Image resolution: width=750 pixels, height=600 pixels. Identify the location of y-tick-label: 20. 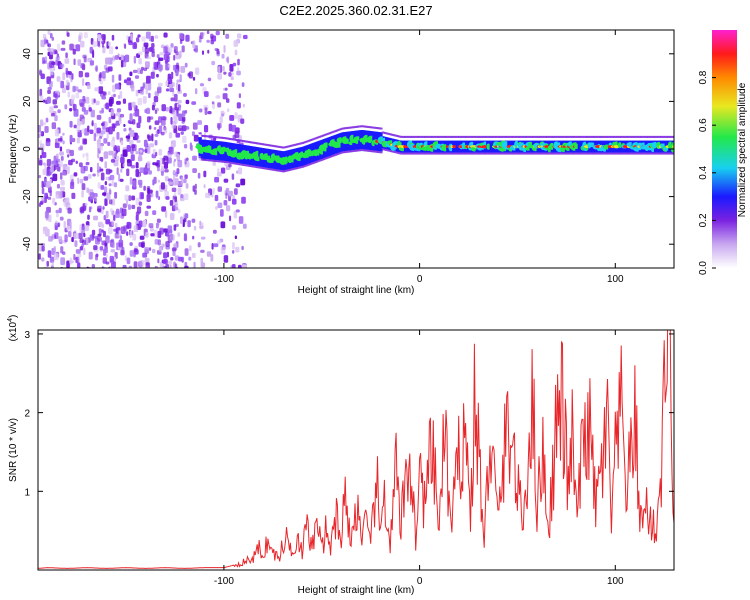
(27, 101).